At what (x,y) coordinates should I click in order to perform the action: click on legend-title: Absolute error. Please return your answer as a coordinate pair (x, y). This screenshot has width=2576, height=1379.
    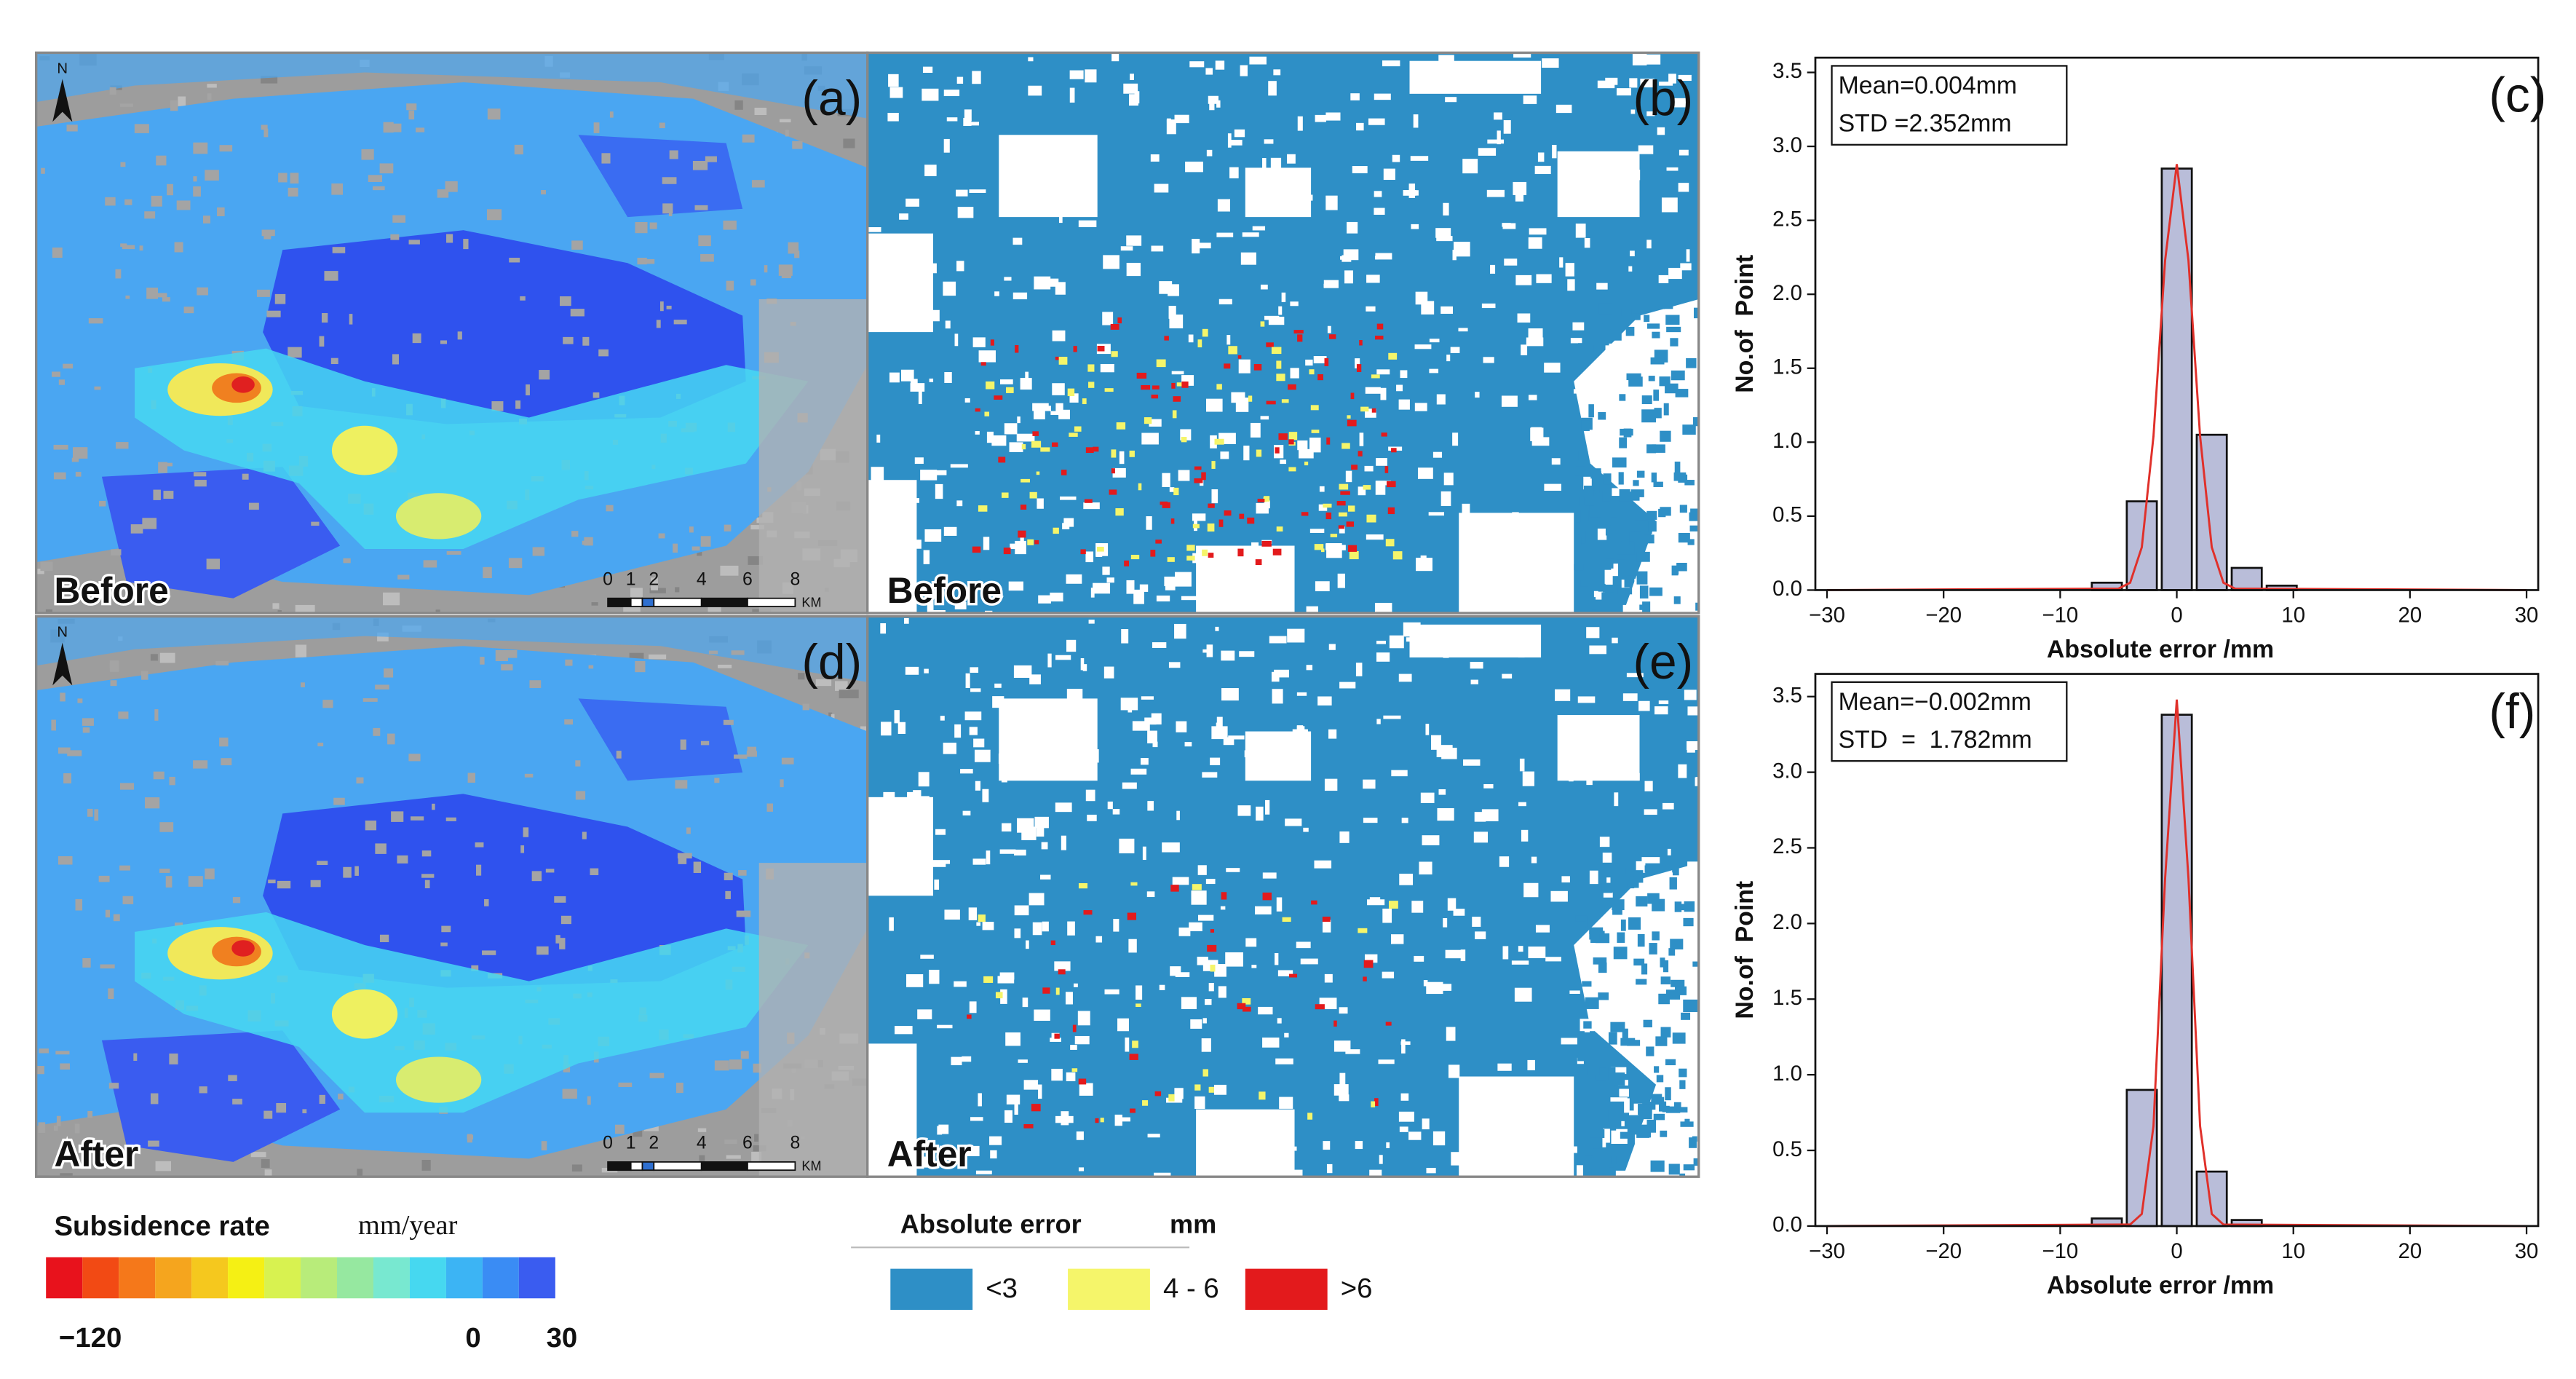
    Looking at the image, I should click on (991, 1223).